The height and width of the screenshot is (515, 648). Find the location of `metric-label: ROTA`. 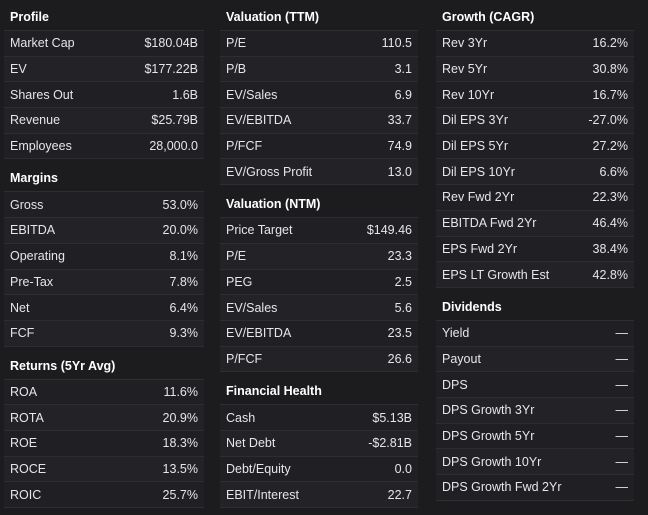

metric-label: ROTA is located at coordinates (27, 417).